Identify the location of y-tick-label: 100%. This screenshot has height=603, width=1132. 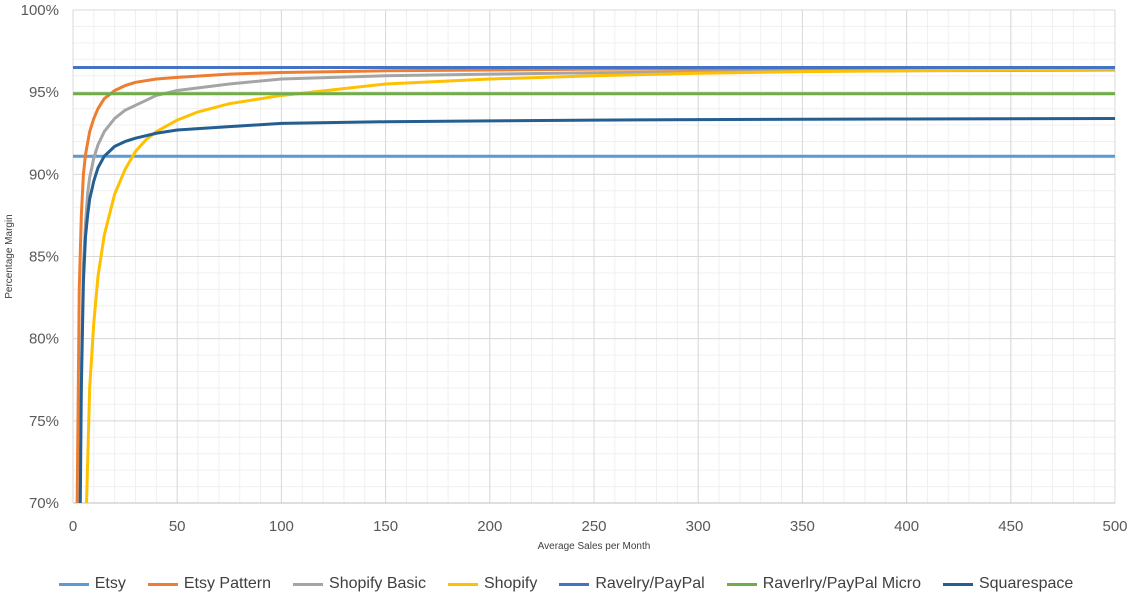
(40, 10).